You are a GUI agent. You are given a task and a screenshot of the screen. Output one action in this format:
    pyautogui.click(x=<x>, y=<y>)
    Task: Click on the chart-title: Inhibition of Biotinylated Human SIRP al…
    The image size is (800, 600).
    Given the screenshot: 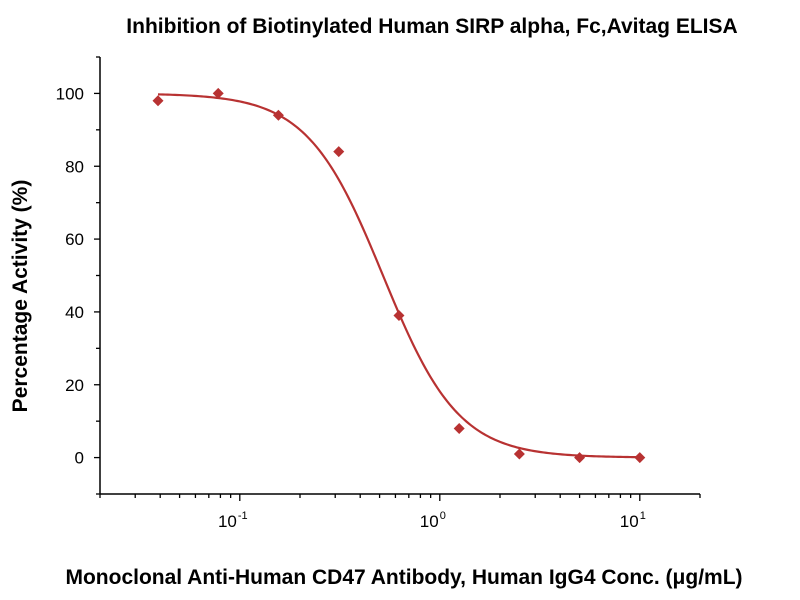 What is the action you would take?
    pyautogui.click(x=431, y=26)
    